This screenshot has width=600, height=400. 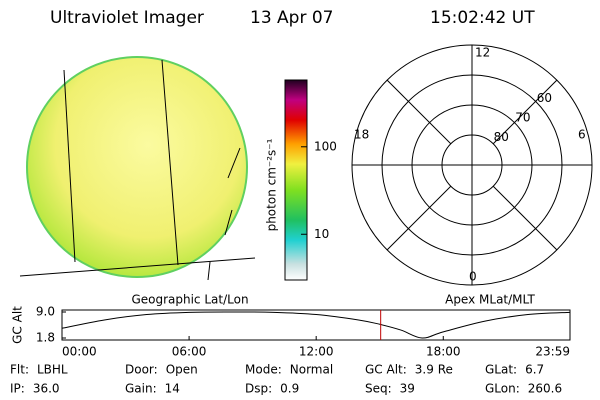 What do you see at coordinates (291, 18) in the screenshot?
I see `date: 13 Apr 07` at bounding box center [291, 18].